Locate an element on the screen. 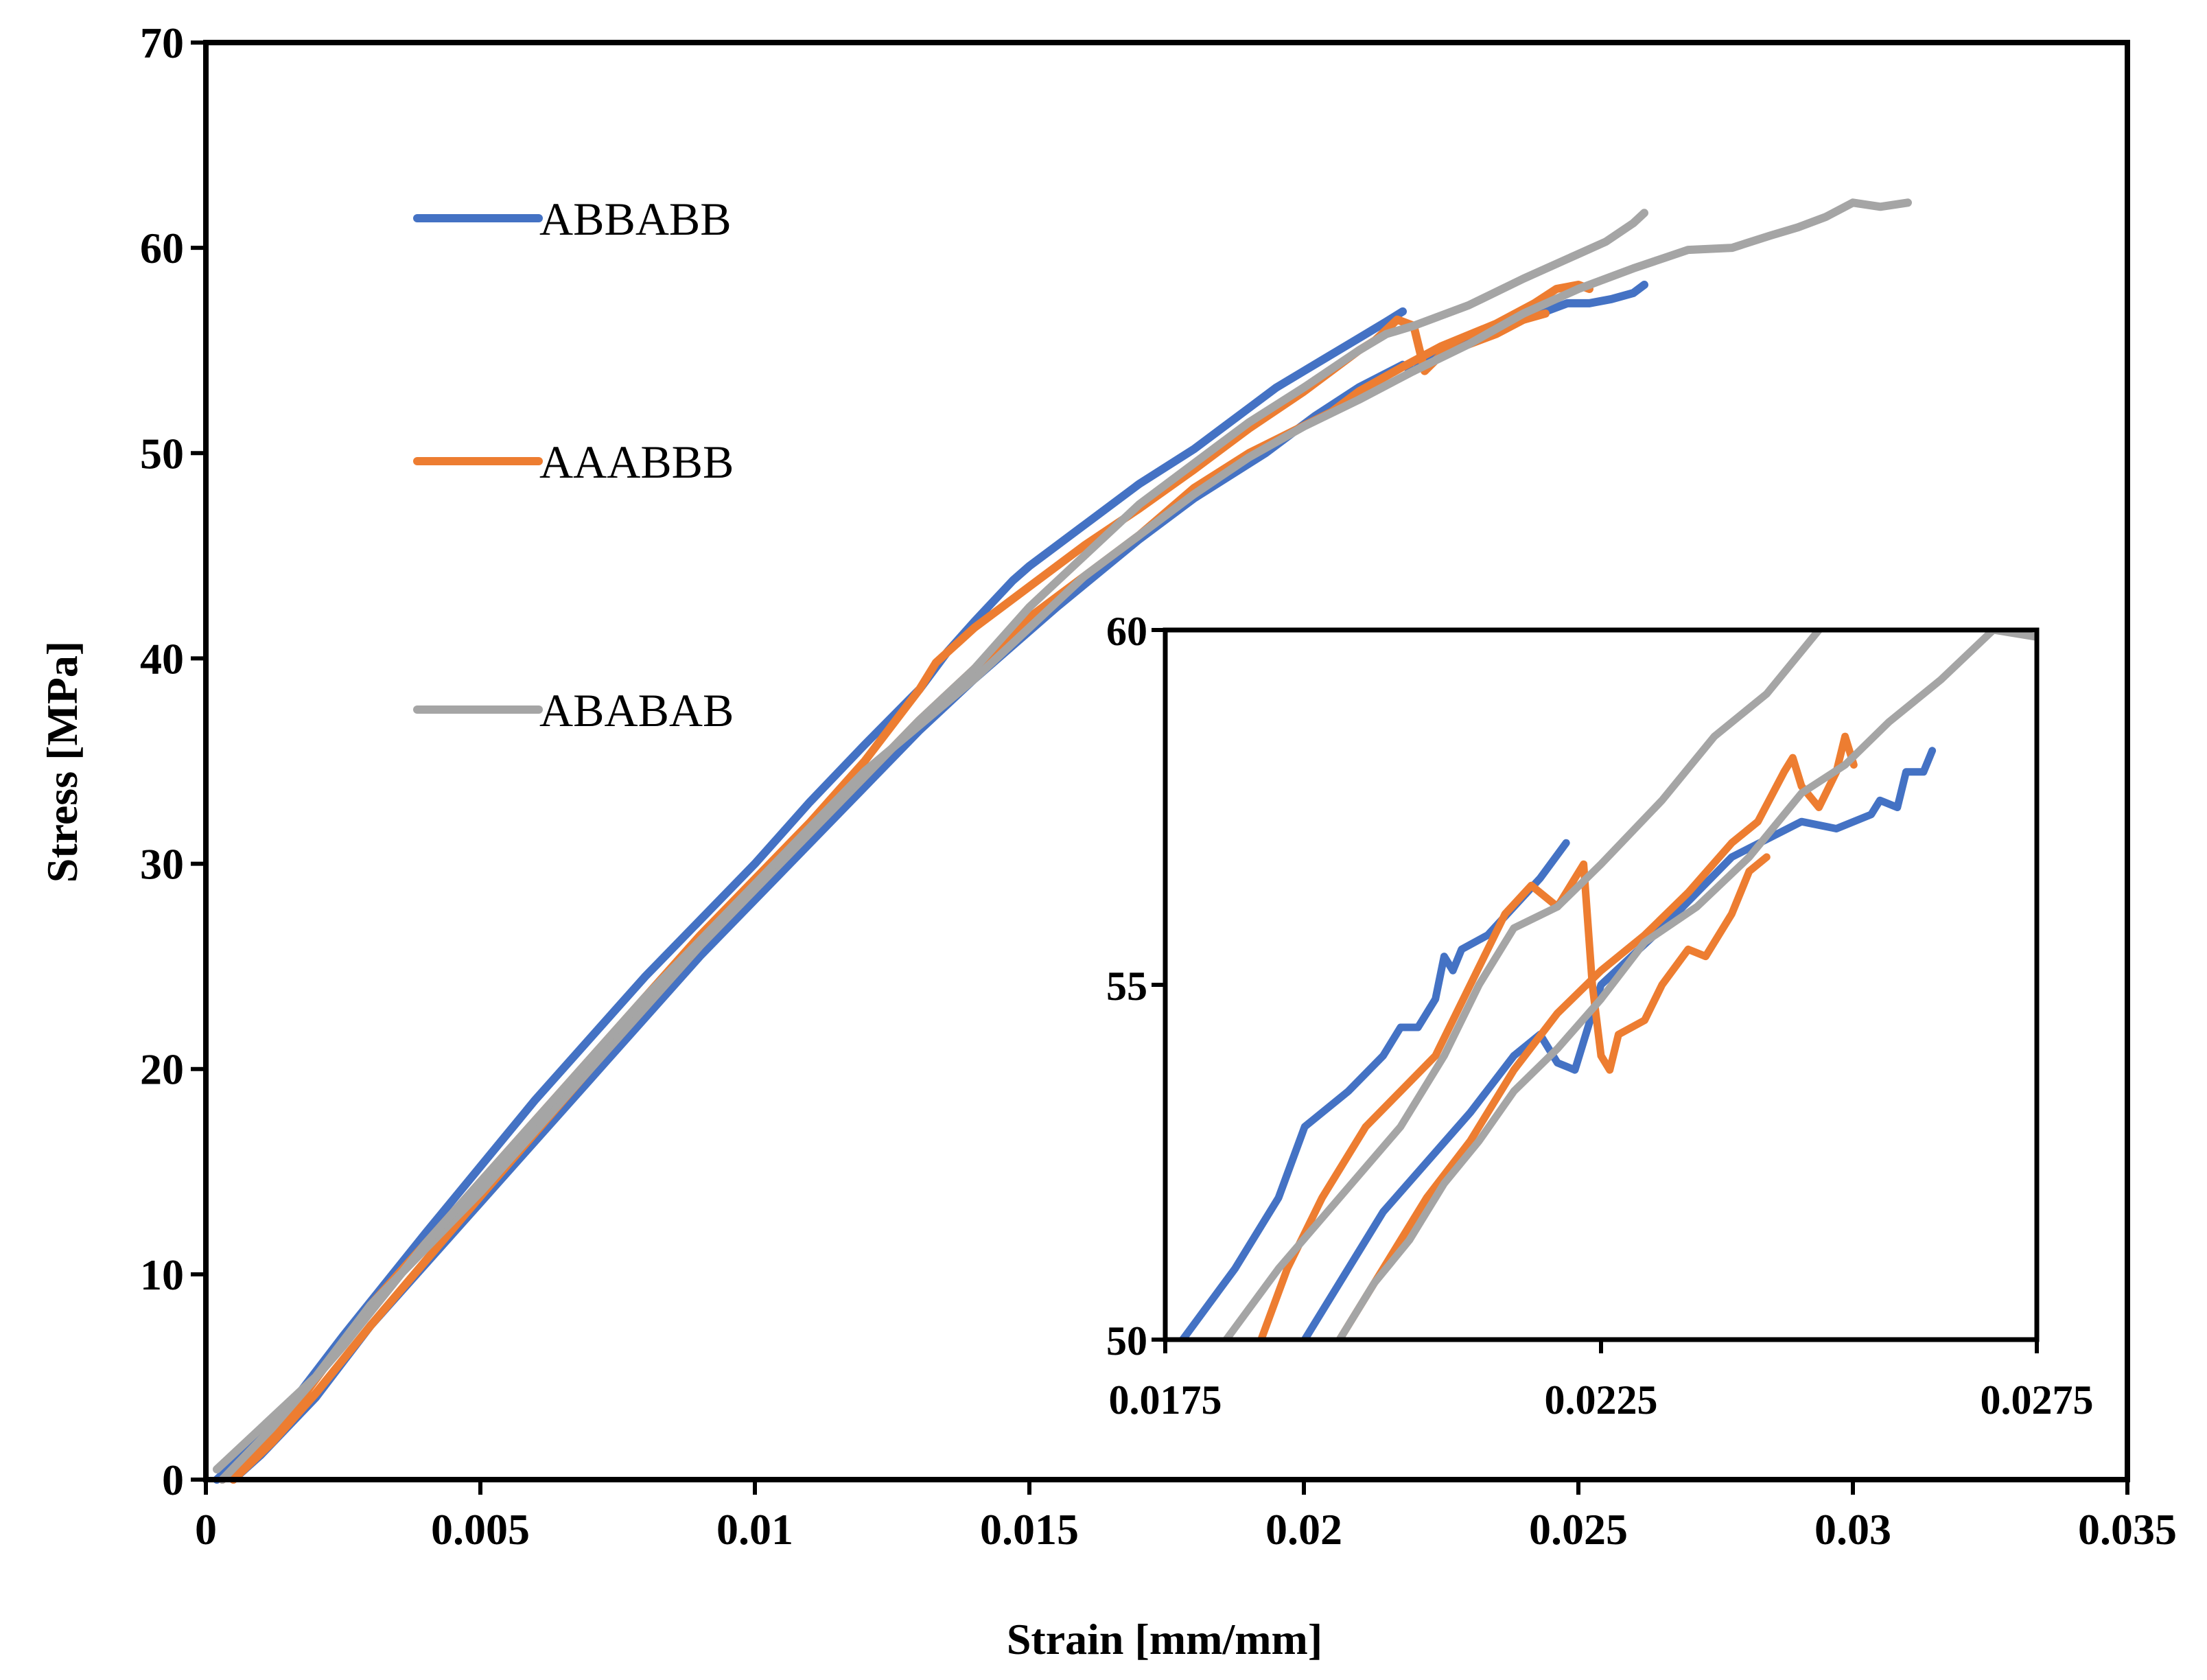  main-x-tick-label: 0 is located at coordinates (206, 1529).